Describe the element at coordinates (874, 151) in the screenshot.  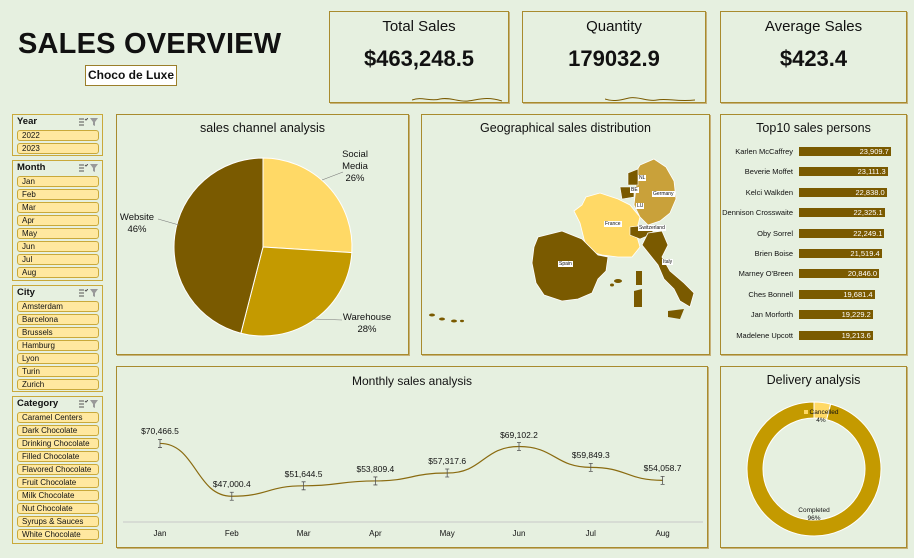
I see `top10-bar-value: 23,909.7` at that location.